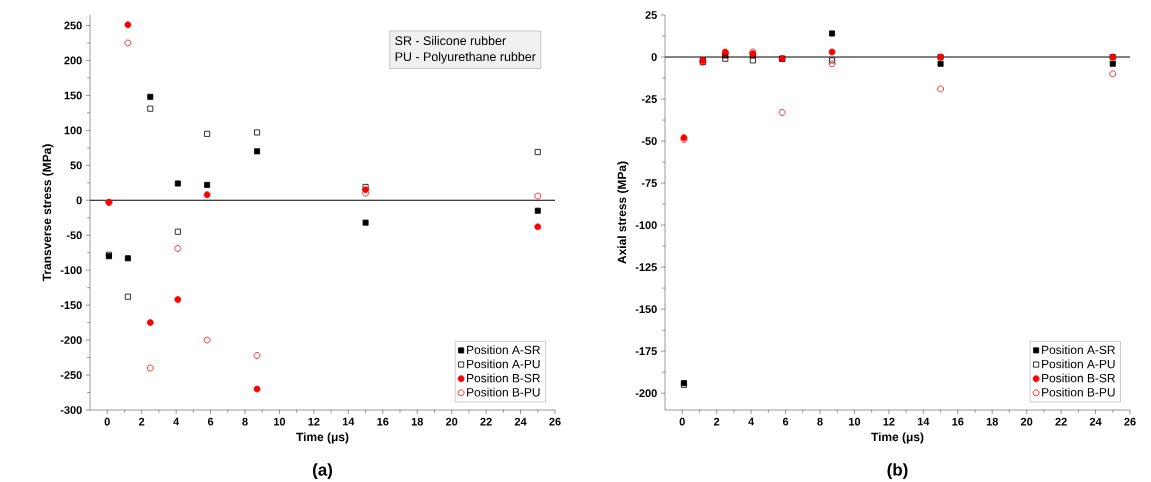  Describe the element at coordinates (646, 351) in the screenshot. I see `y-tick-label: -175` at that location.